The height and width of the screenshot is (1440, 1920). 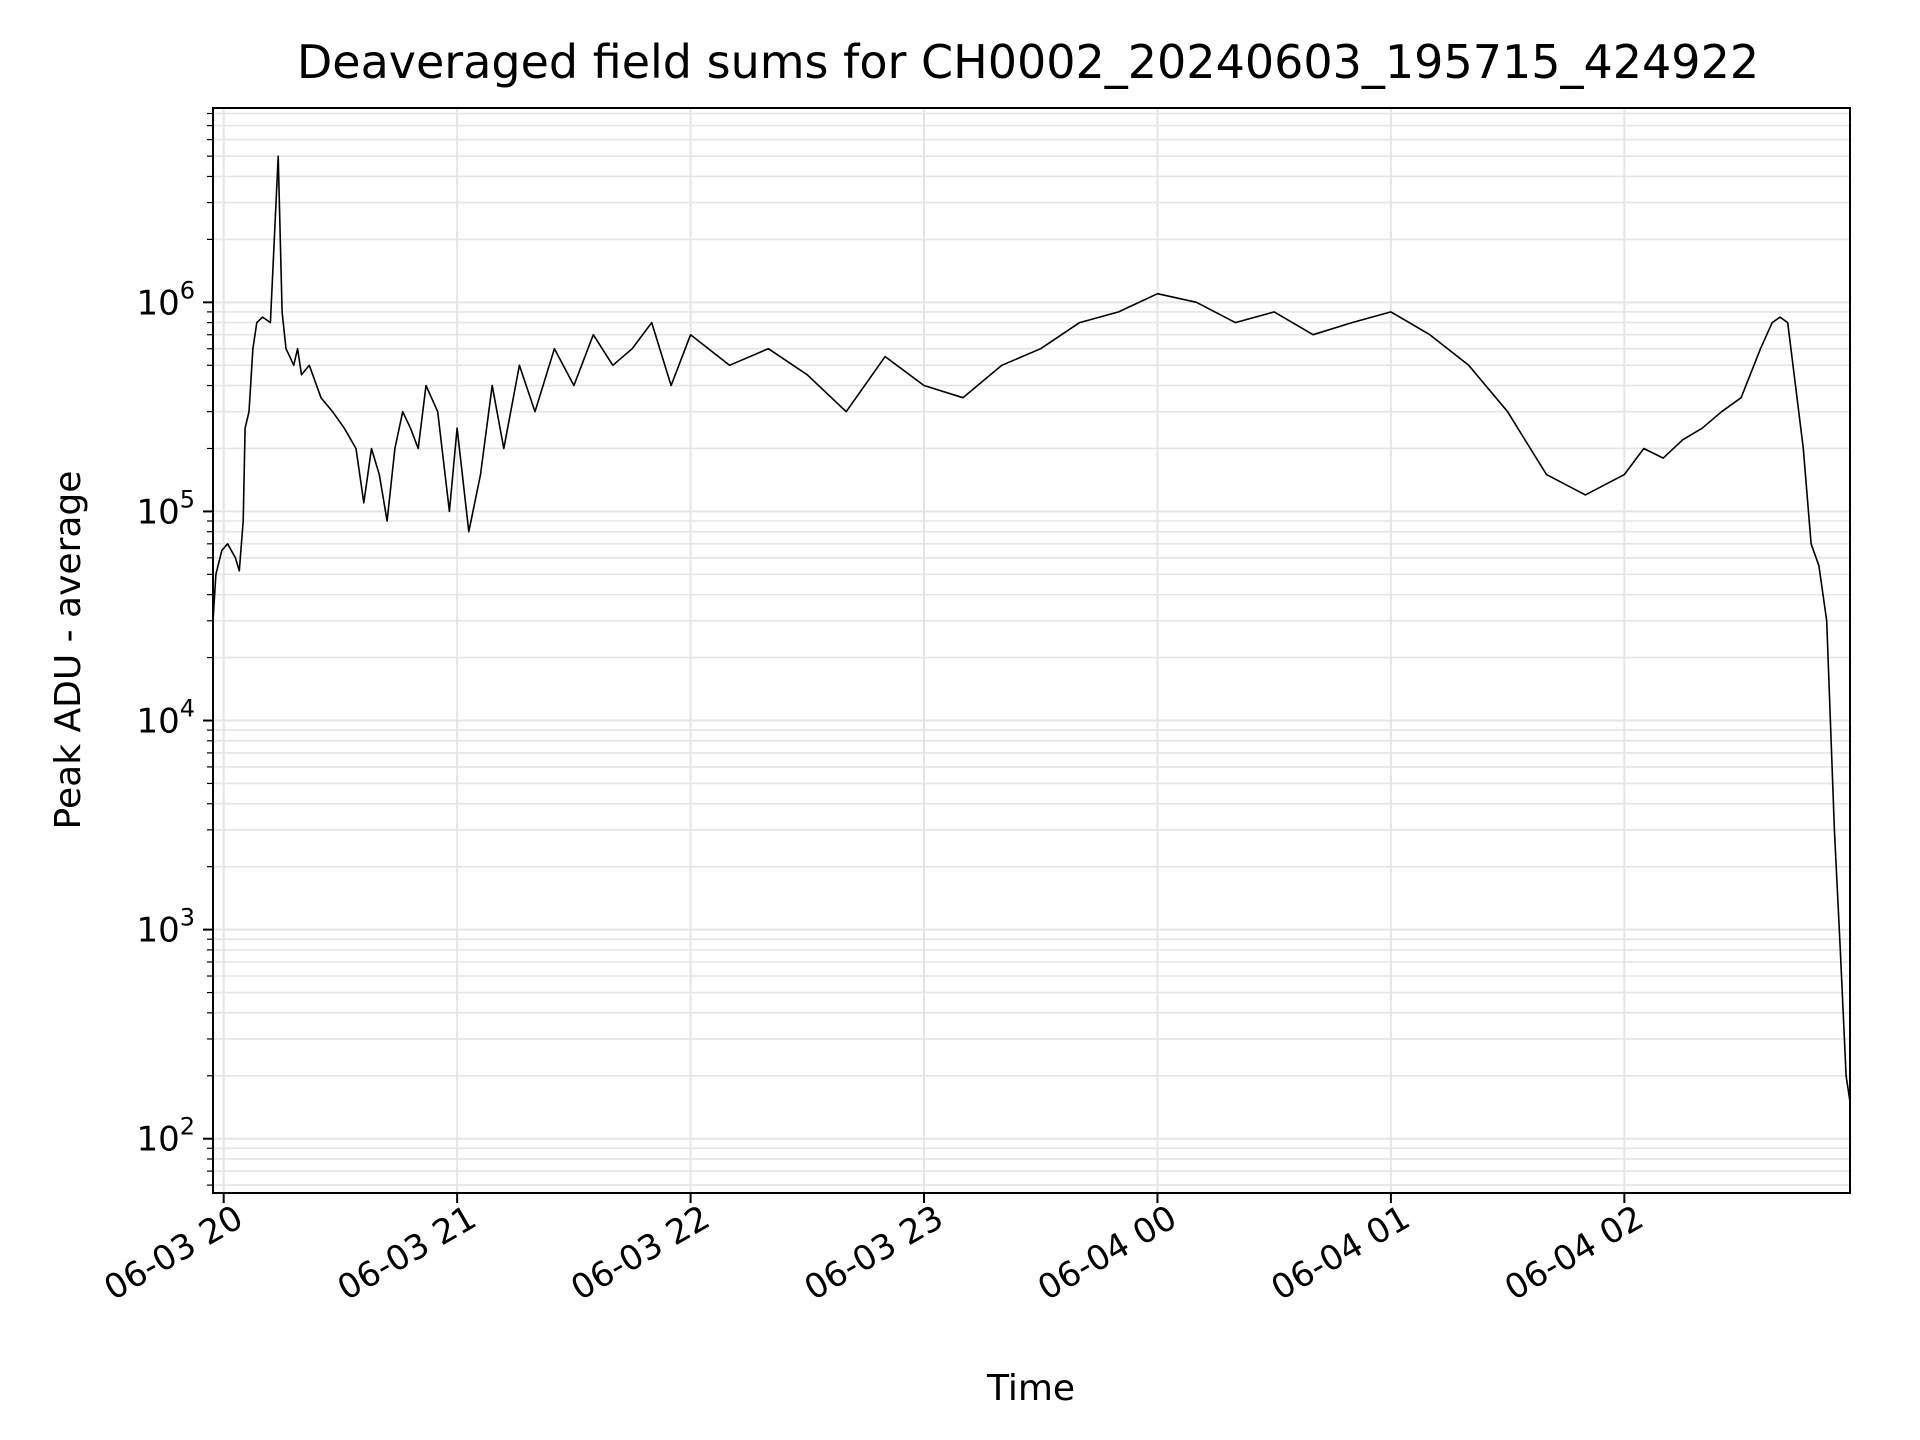 I want to click on y-tick-label: 10⁵, so click(x=165, y=508).